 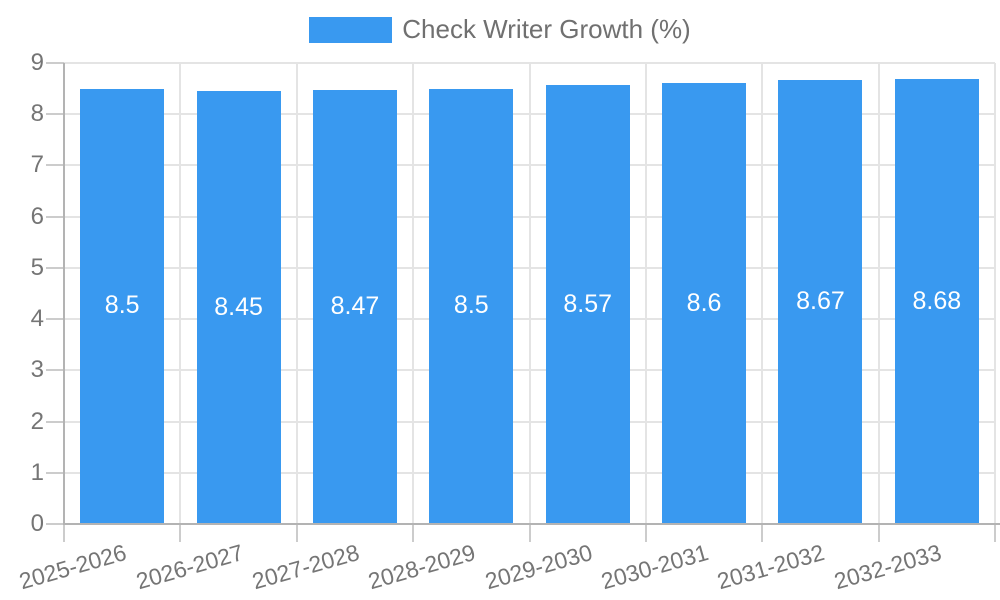 I want to click on legend-swatch, so click(x=351, y=29).